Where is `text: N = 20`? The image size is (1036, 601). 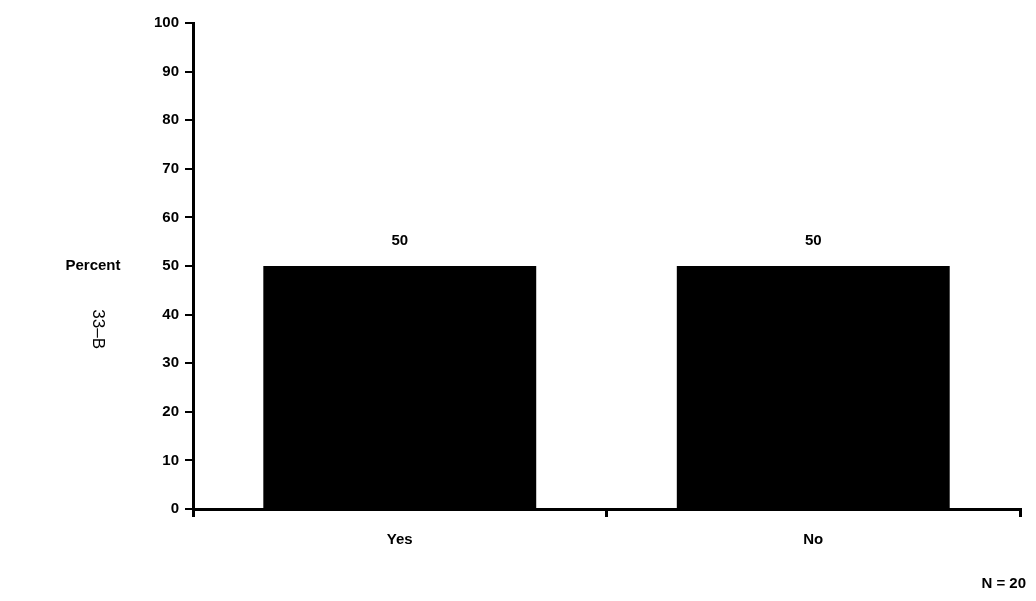 text: N = 20 is located at coordinates (1003, 582).